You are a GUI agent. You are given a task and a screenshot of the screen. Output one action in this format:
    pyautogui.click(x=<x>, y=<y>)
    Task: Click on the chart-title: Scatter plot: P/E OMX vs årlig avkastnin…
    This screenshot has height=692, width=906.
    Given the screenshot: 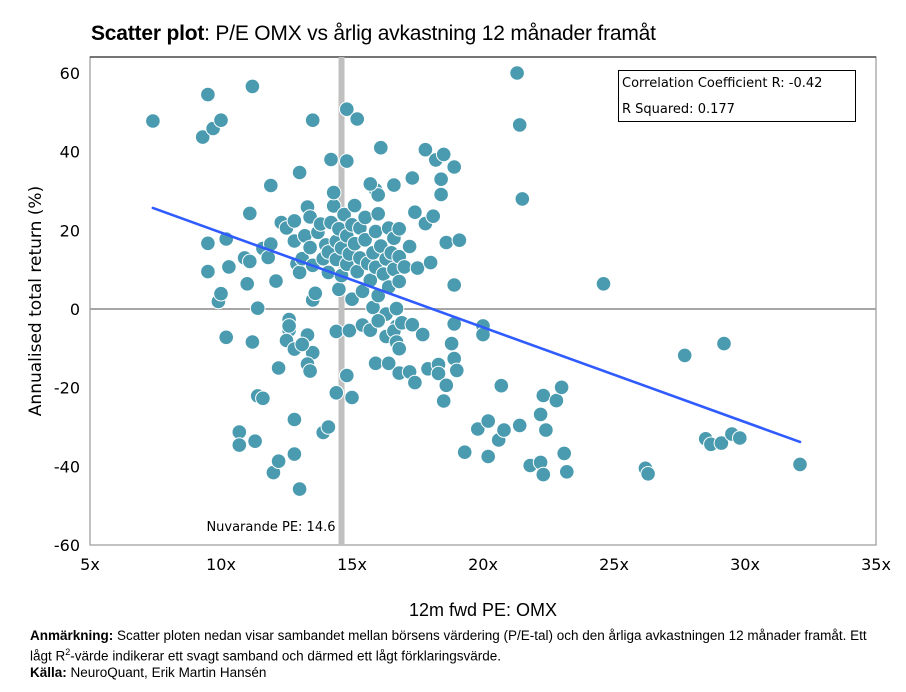 What is the action you would take?
    pyautogui.click(x=373, y=34)
    